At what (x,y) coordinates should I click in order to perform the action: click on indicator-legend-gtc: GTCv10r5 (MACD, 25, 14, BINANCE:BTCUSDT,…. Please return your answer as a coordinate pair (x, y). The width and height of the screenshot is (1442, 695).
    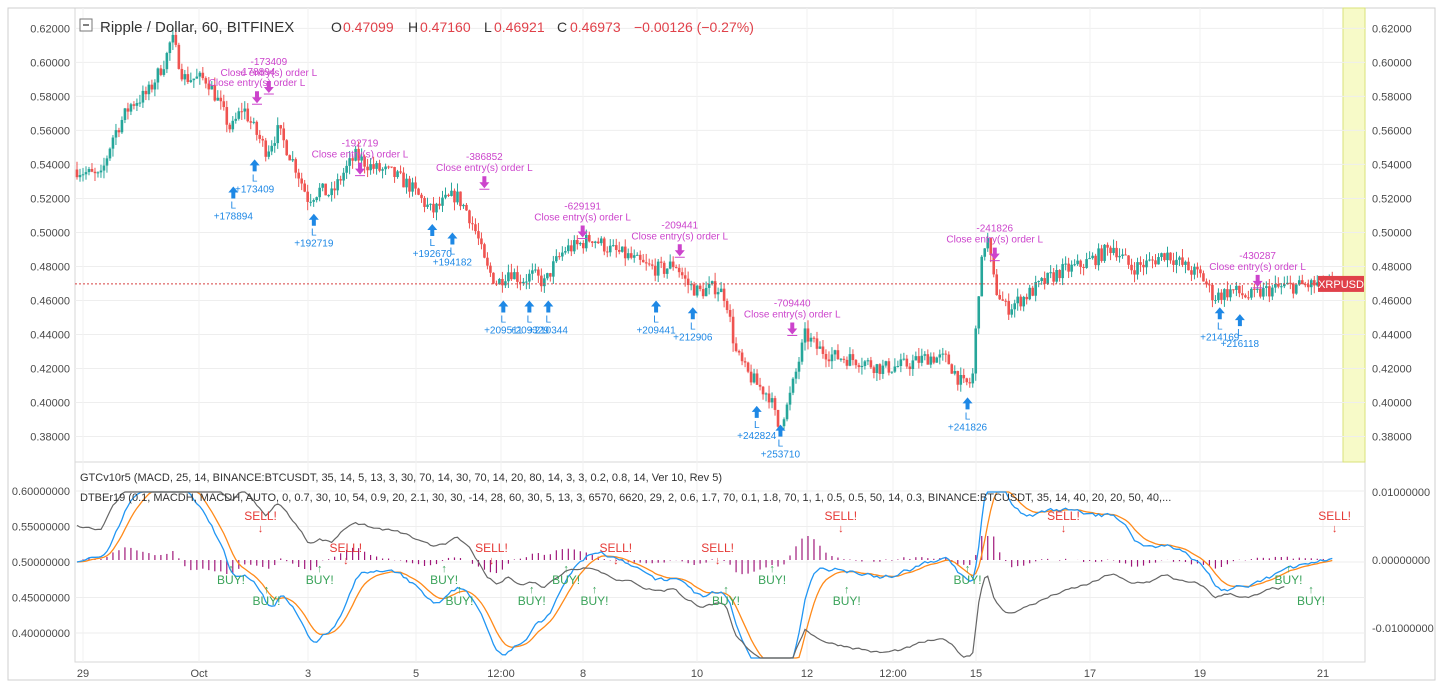
    Looking at the image, I should click on (401, 478).